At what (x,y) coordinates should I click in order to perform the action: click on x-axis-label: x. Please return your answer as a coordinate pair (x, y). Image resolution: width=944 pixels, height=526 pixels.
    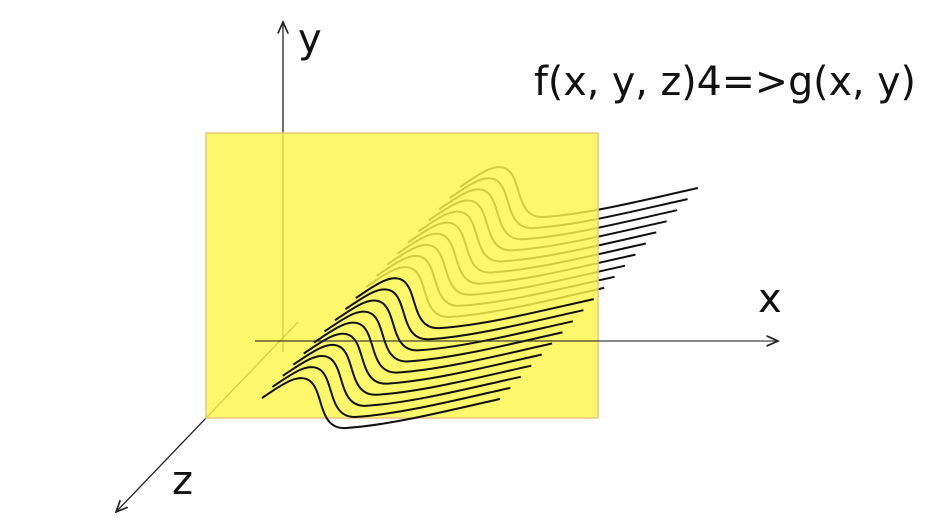
    Looking at the image, I should click on (770, 299).